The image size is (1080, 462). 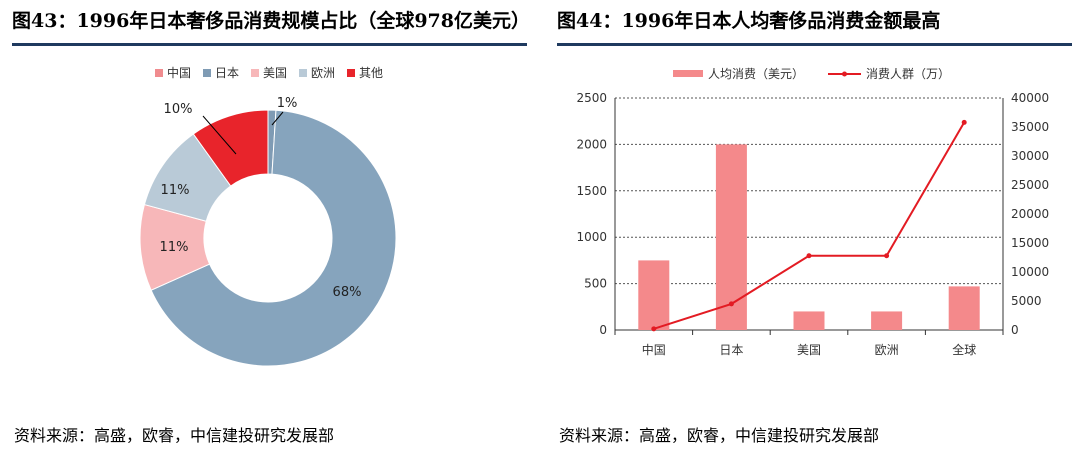 What do you see at coordinates (371, 73) in the screenshot?
I see `legend-label-4: 其他` at bounding box center [371, 73].